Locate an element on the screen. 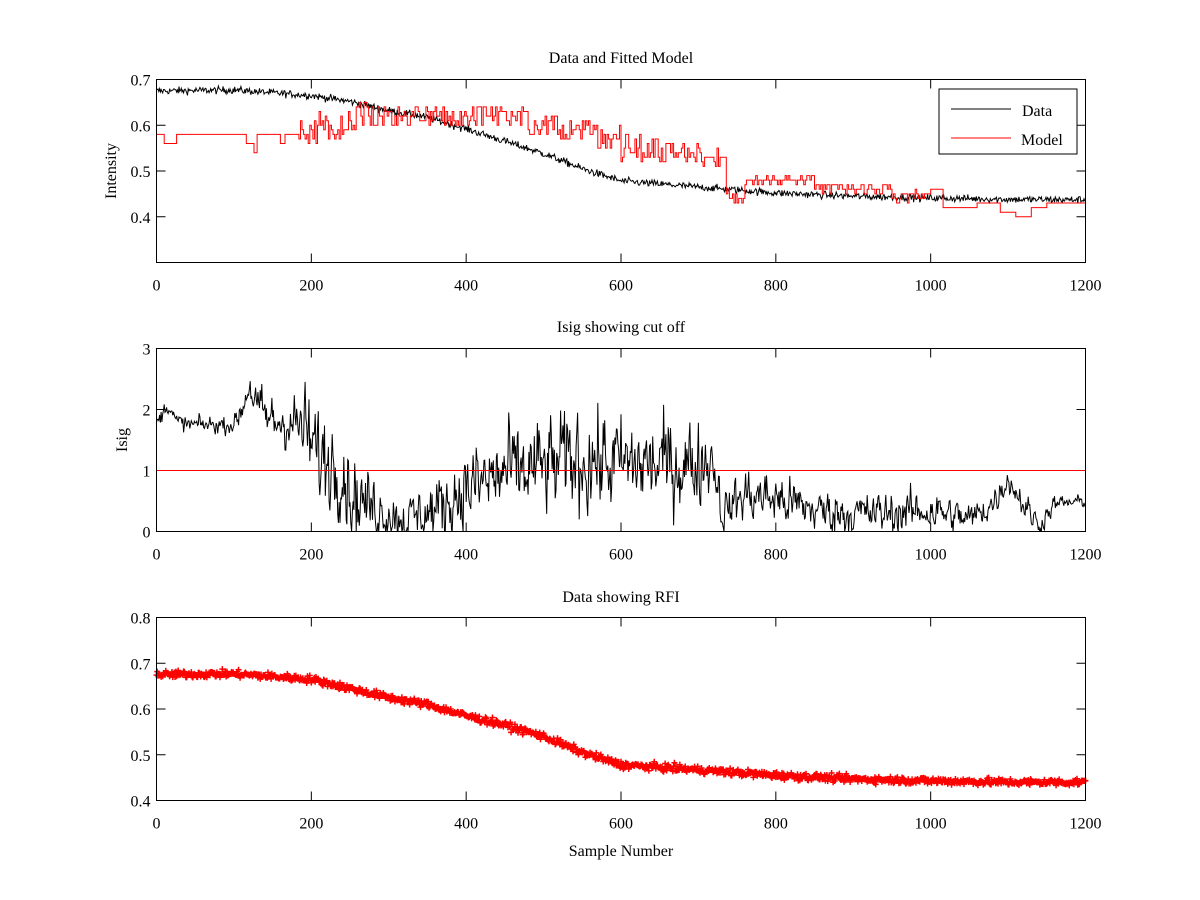 This screenshot has height=900, width=1200. legend: Data Model is located at coordinates (1008, 121).